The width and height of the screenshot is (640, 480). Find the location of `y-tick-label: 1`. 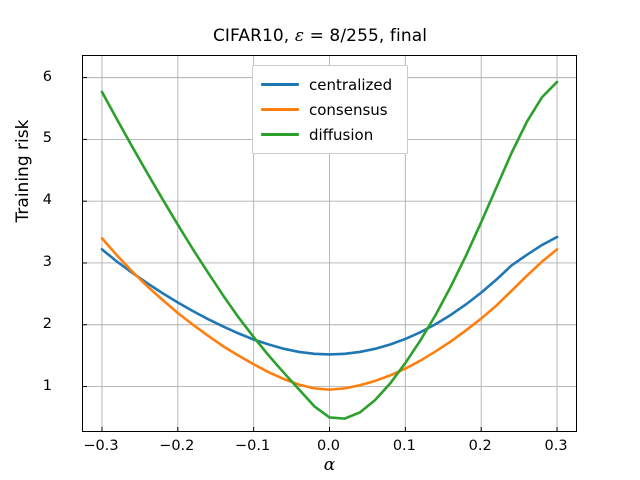

y-tick-label: 1 is located at coordinates (47, 385).